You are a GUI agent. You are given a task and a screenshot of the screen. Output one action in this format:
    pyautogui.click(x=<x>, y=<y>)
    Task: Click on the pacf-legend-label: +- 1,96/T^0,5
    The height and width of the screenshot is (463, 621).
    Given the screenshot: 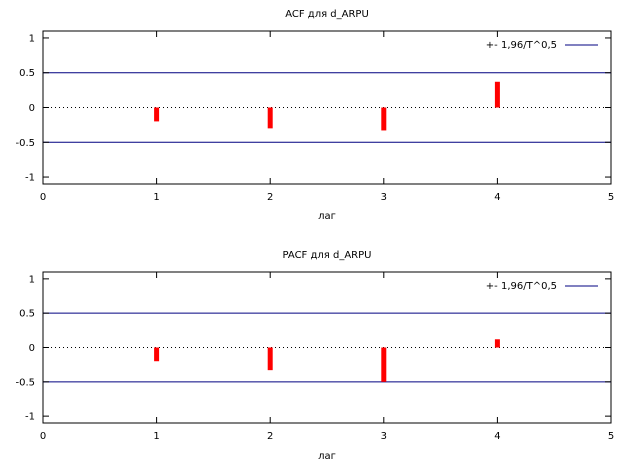 What is the action you would take?
    pyautogui.click(x=521, y=286)
    